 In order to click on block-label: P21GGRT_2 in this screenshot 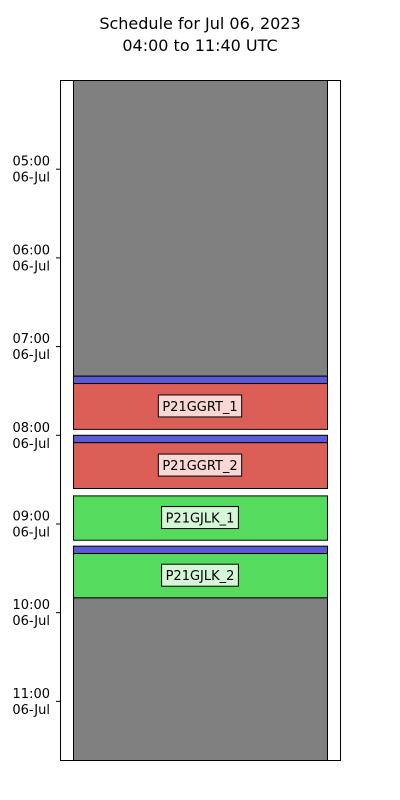, I will do `click(199, 466)`.